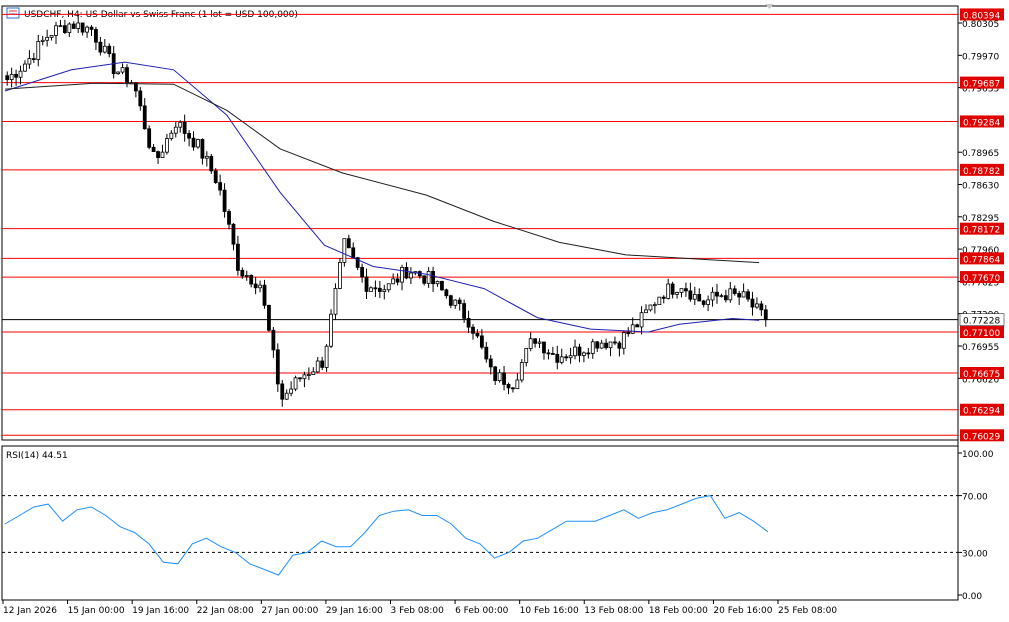 This screenshot has width=1009, height=622. I want to click on level-tag-label: 0.77670, so click(981, 279).